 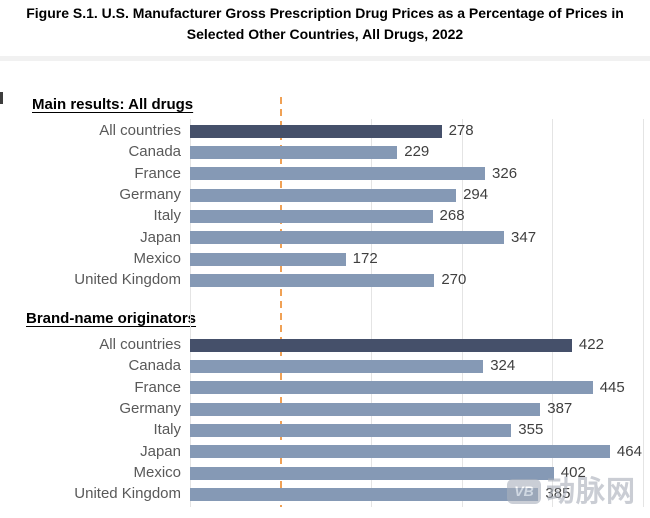 What do you see at coordinates (560, 409) in the screenshot?
I see `value-label: 387` at bounding box center [560, 409].